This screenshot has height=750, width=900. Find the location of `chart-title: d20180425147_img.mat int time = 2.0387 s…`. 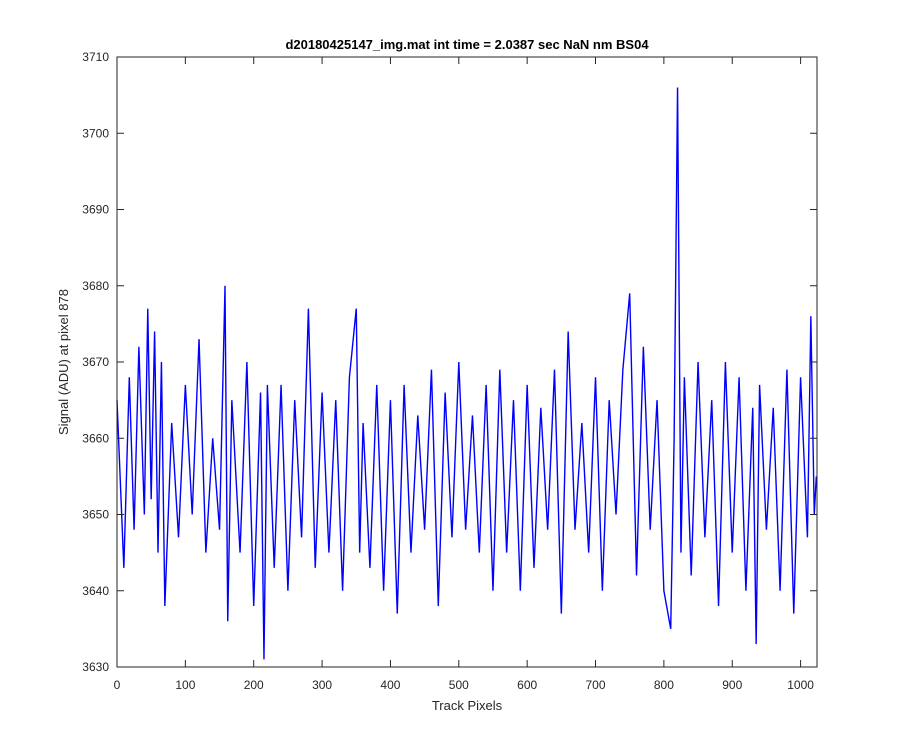

chart-title: d20180425147_img.mat int time = 2.0387 s… is located at coordinates (467, 44).